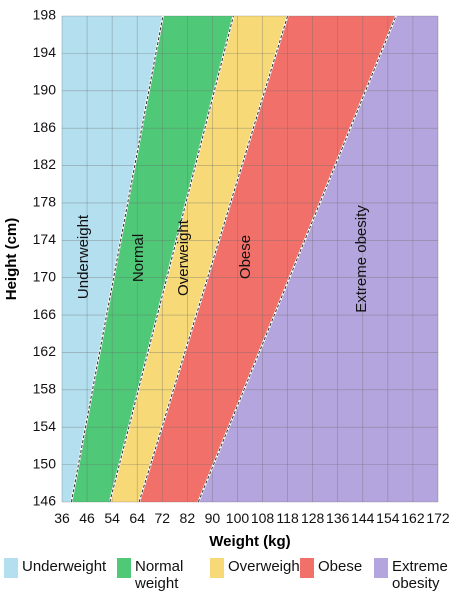 This screenshot has height=598, width=455. I want to click on x-tick-label: 90, so click(213, 518).